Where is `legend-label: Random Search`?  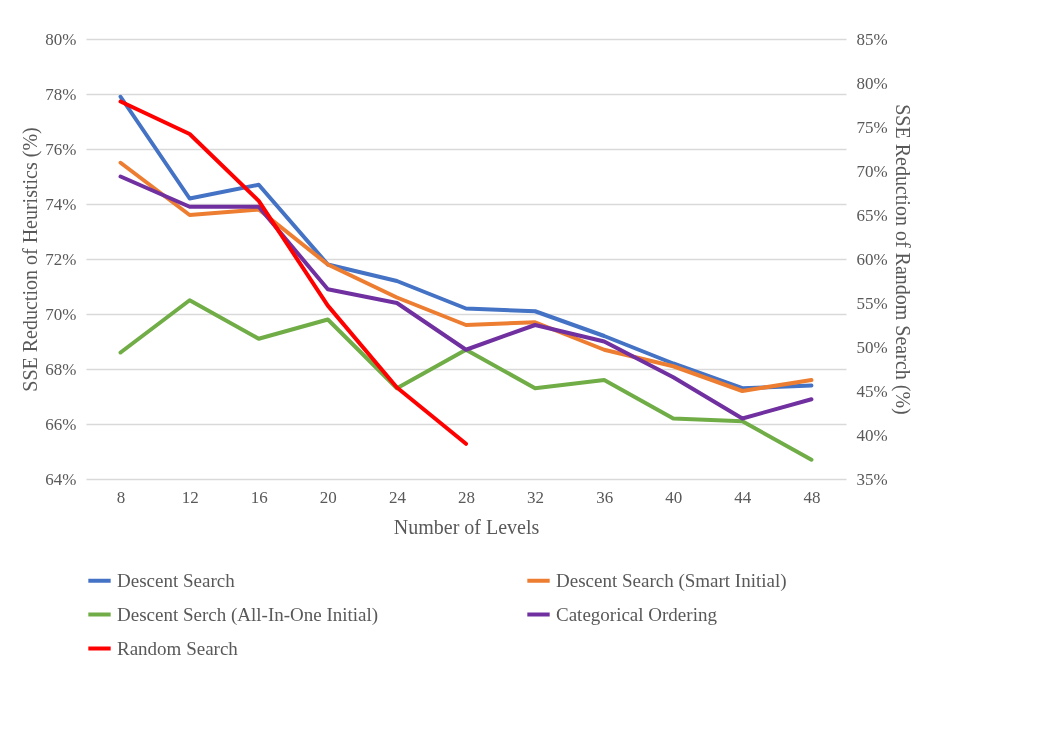 legend-label: Random Search is located at coordinates (178, 648).